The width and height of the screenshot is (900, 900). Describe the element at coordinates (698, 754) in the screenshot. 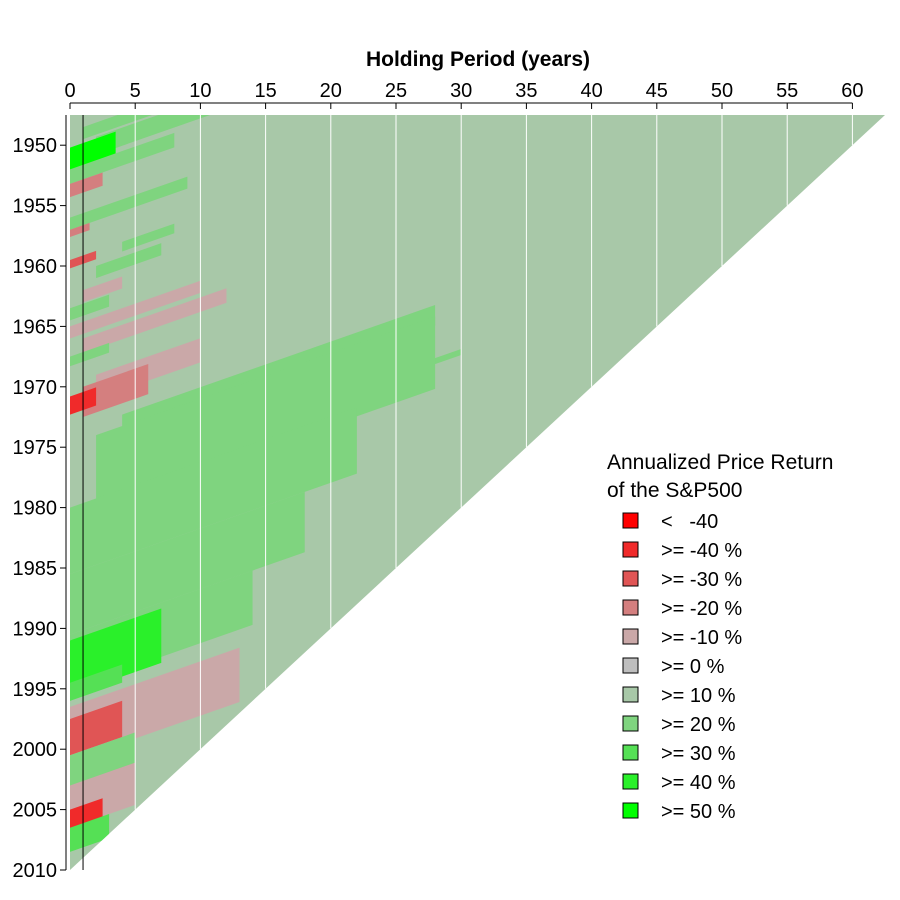

I see `legend-label: >= 30 %` at that location.